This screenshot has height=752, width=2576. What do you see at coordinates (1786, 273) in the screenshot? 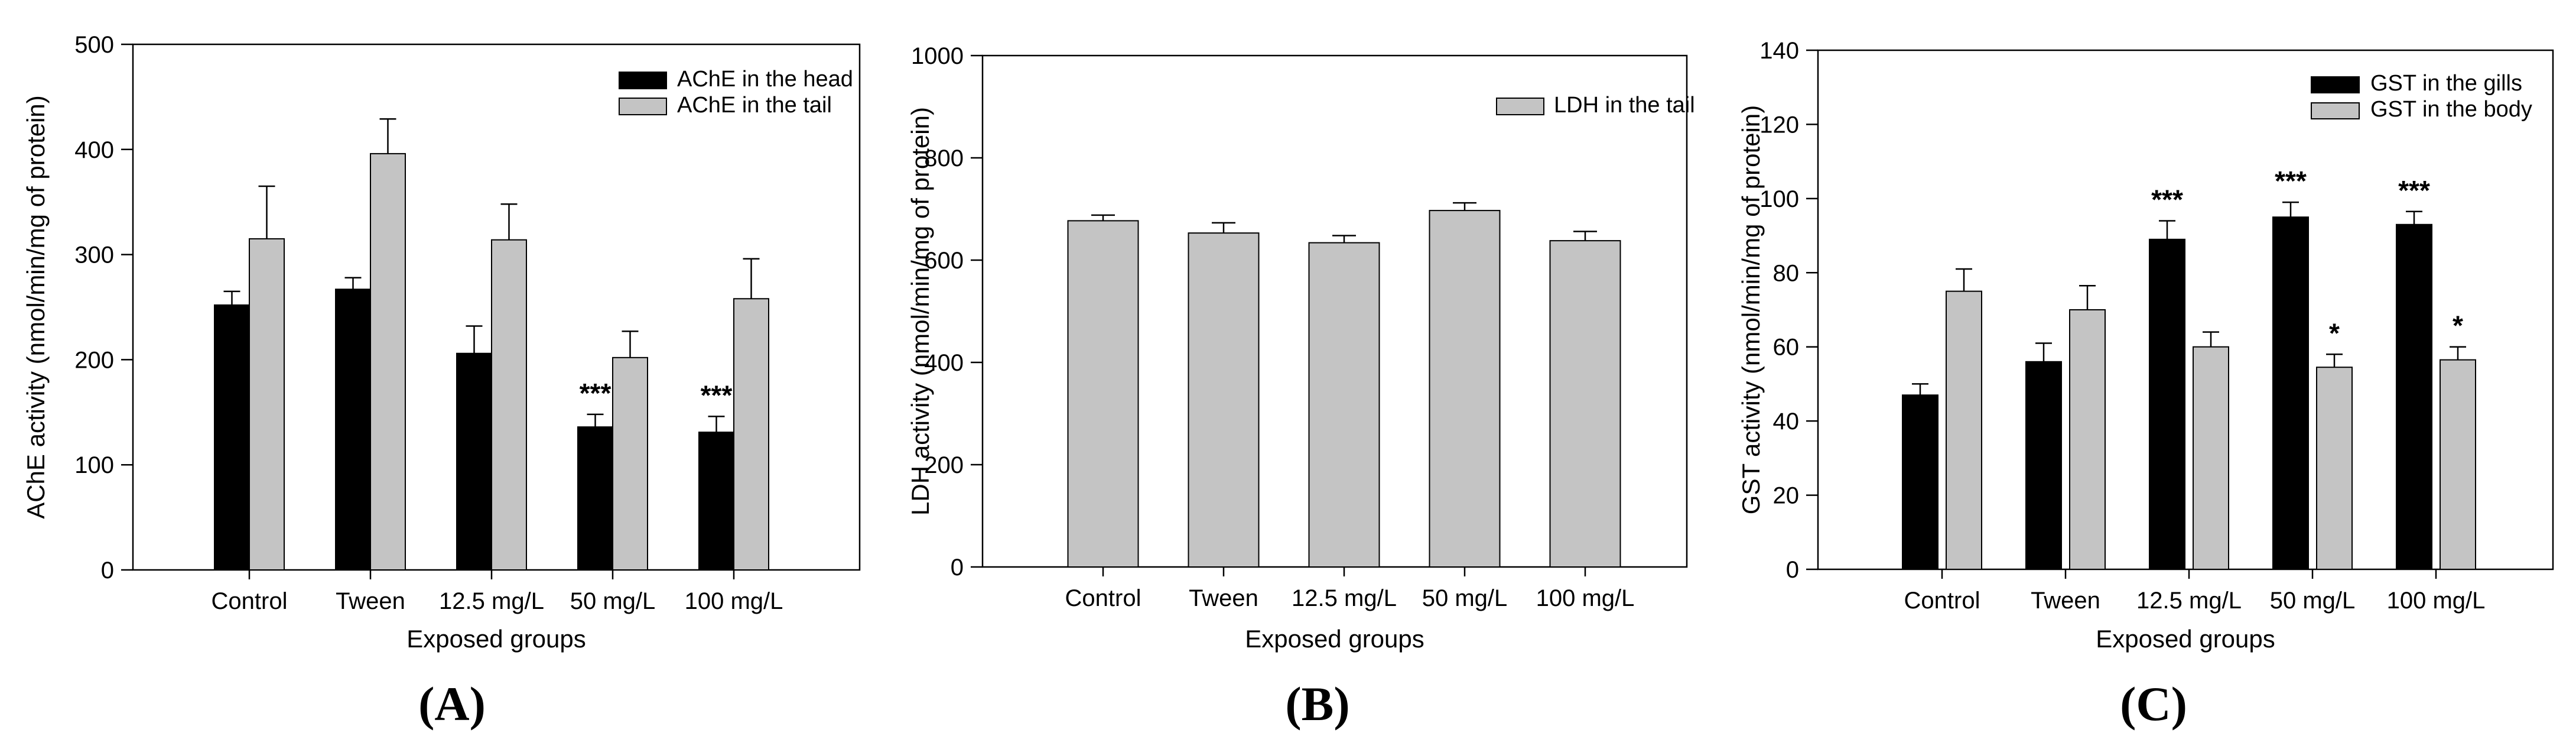
I see `y-tick-label: 80` at bounding box center [1786, 273].